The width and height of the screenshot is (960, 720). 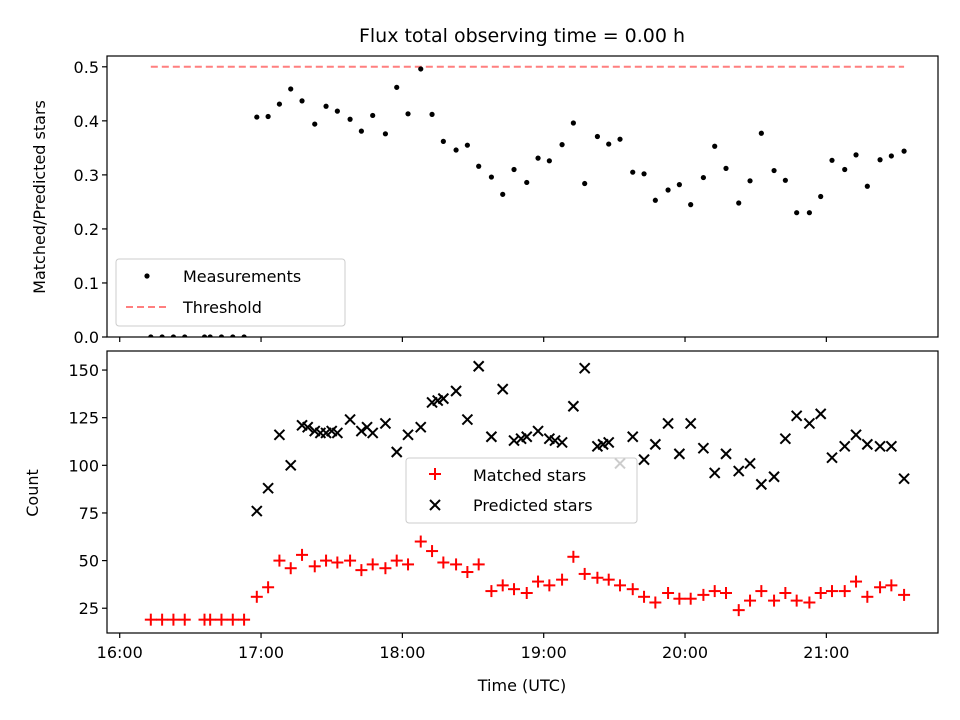 I want to click on top-legend: Measurements Threshold, so click(x=230, y=292).